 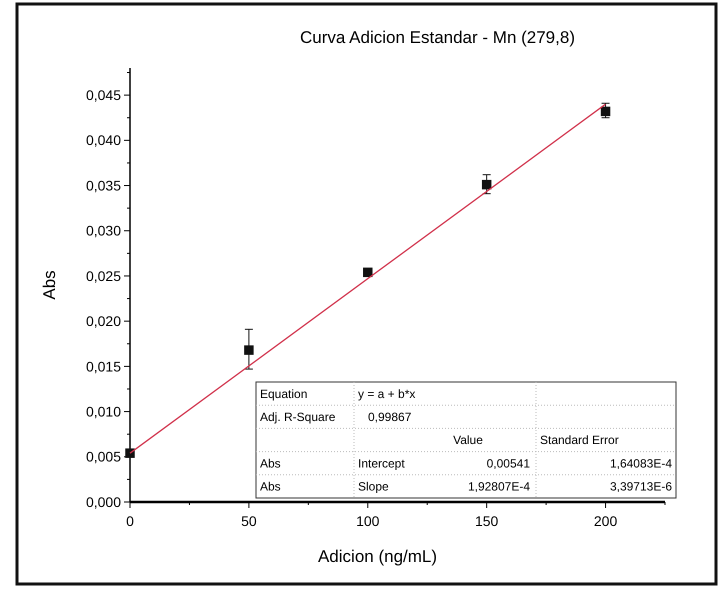 I want to click on annotation: y = a + b*x, so click(x=387, y=393).